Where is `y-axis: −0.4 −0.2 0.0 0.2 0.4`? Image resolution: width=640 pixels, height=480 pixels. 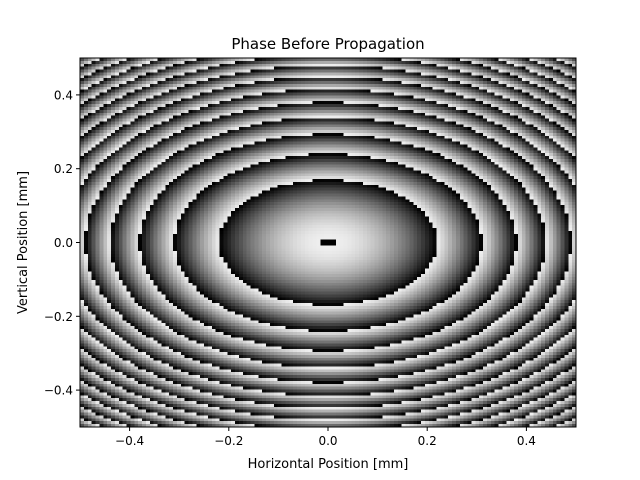
y-axis: −0.4 −0.2 0.0 0.2 0.4 is located at coordinates (62, 243).